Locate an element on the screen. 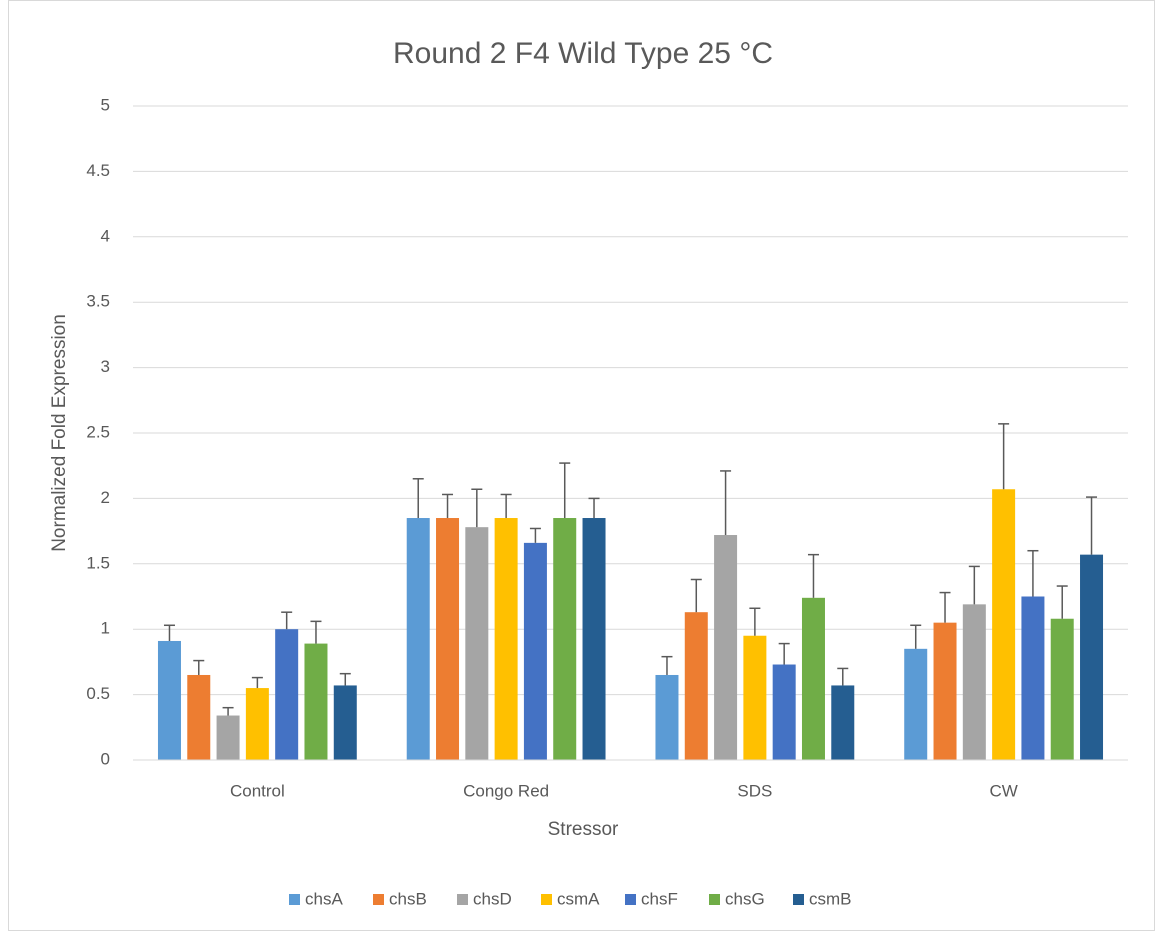 The width and height of the screenshot is (1155, 935). y-tick-label: 4 is located at coordinates (105, 235).